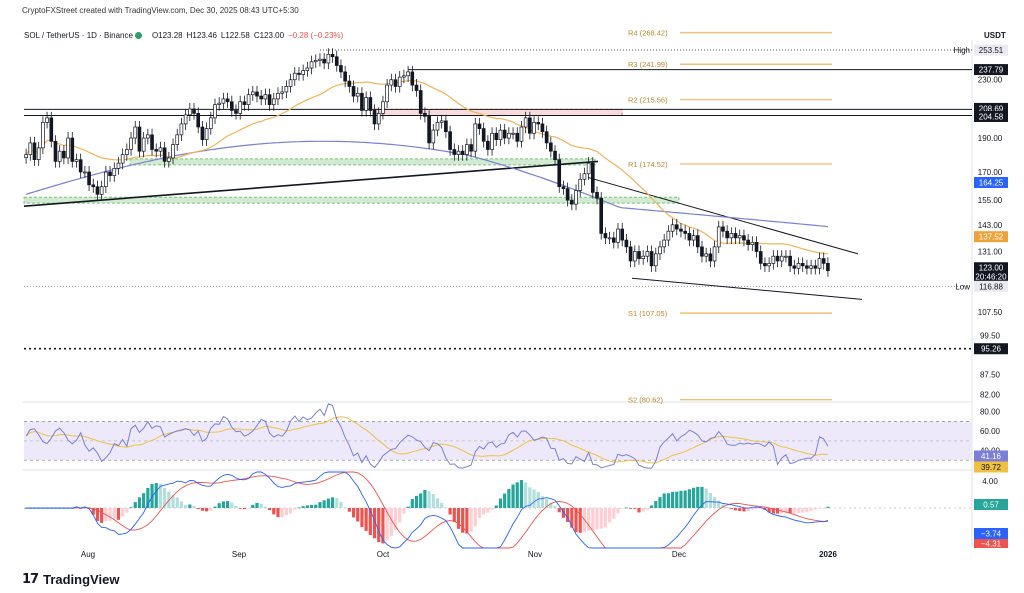 The image size is (1024, 593). I want to click on price-tag-value: 20:46:20, so click(991, 277).